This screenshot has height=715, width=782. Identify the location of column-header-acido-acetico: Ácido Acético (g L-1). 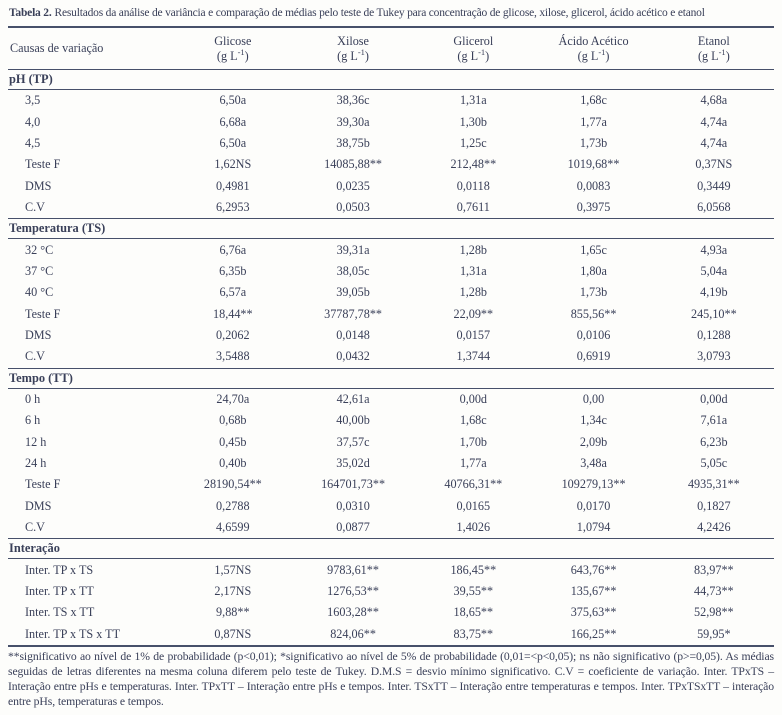
(593, 48).